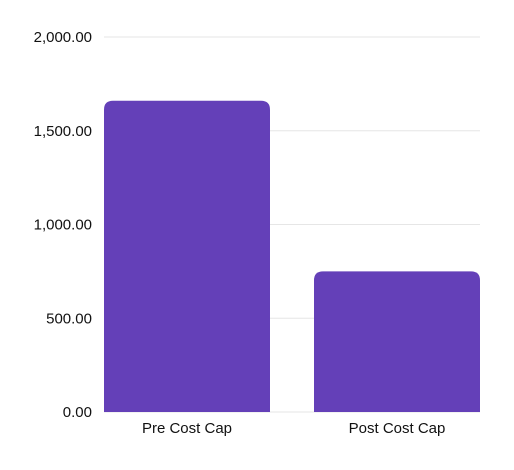 This screenshot has width=514, height=470. Describe the element at coordinates (63, 131) in the screenshot. I see `y-tick-label: 1,500.00` at that location.